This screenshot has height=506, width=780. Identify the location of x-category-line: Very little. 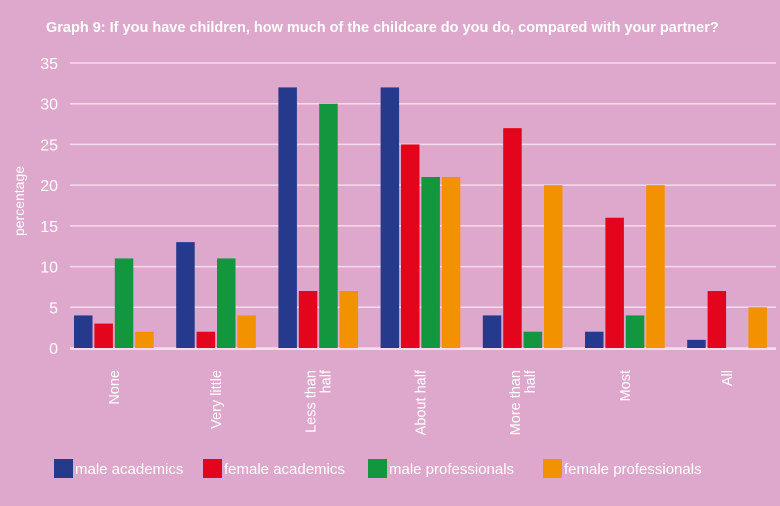
(217, 399).